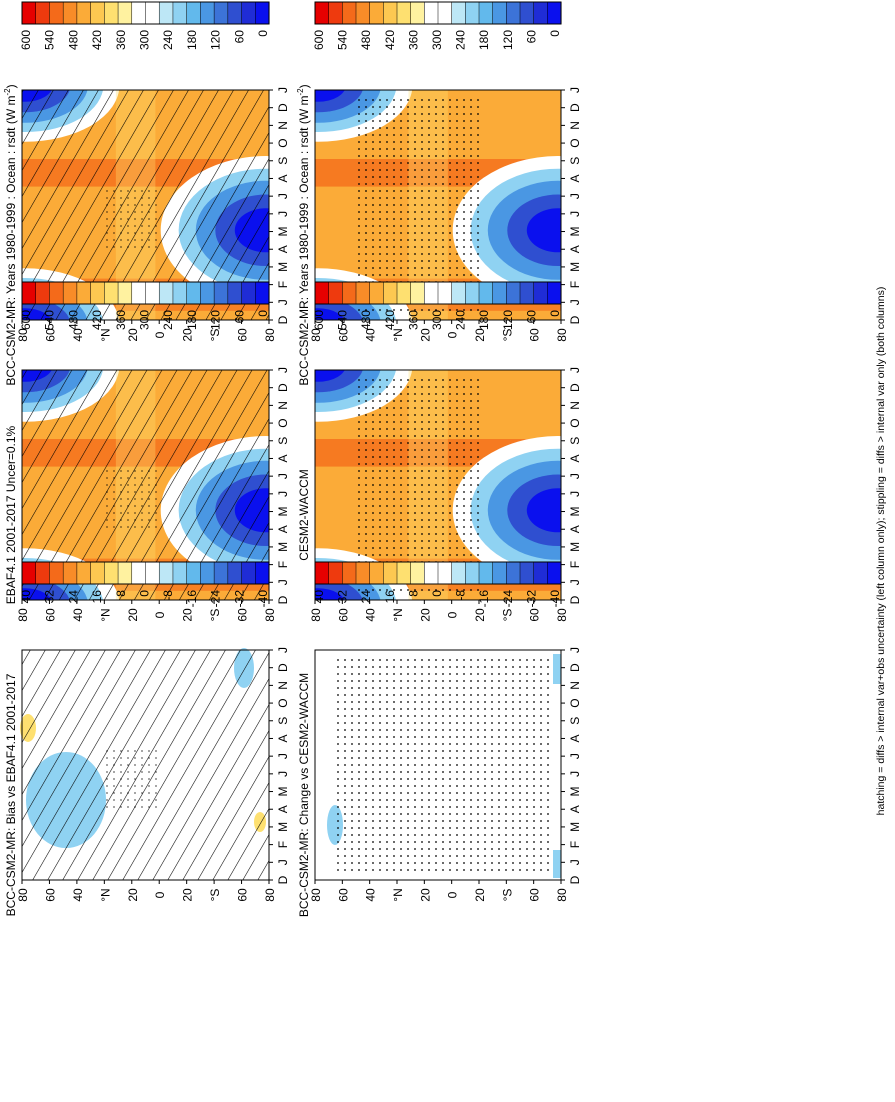  Describe the element at coordinates (461, 595) in the screenshot. I see `colorbar-label: -8` at that location.